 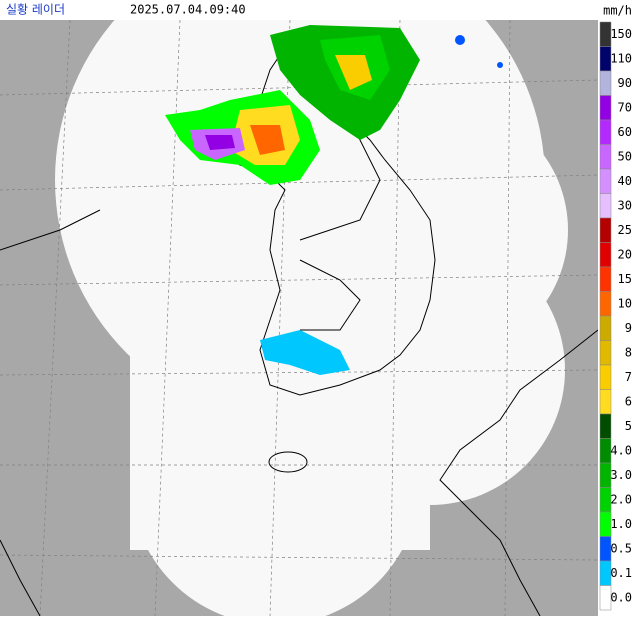 What do you see at coordinates (628, 426) in the screenshot?
I see `legend-label: 5` at bounding box center [628, 426].